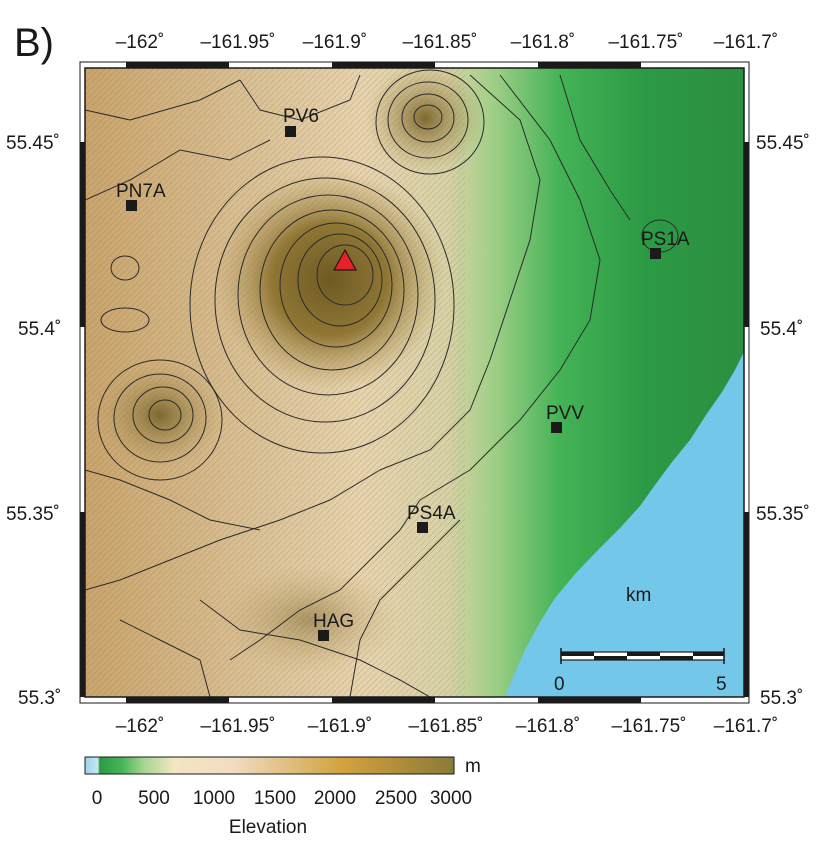  Describe the element at coordinates (34, 43) in the screenshot. I see `panel-label: B)` at that location.